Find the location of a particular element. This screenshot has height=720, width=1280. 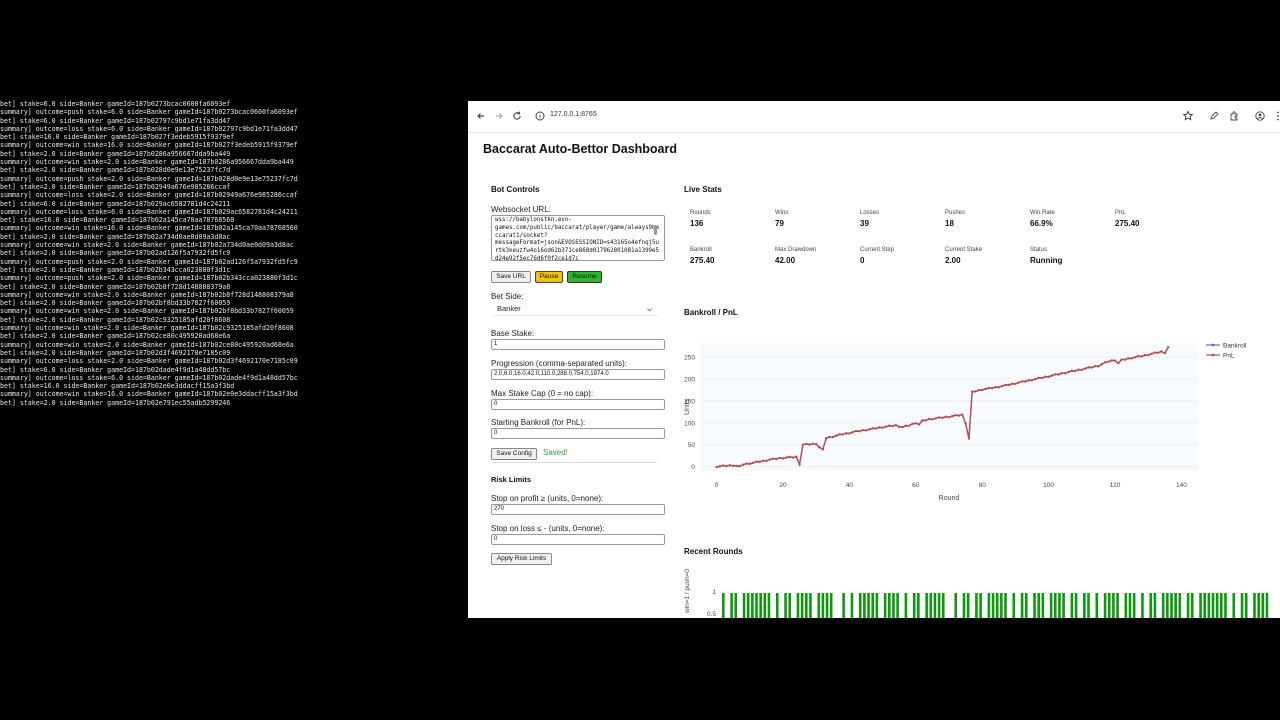

reload-icon is located at coordinates (517, 116).